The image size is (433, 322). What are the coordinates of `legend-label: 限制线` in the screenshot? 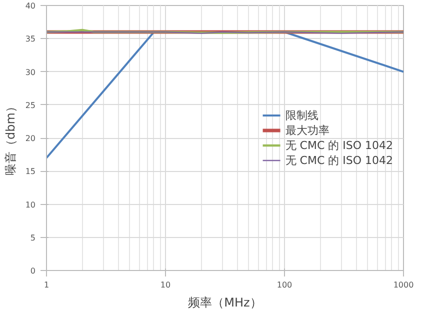 It's located at (301, 115).